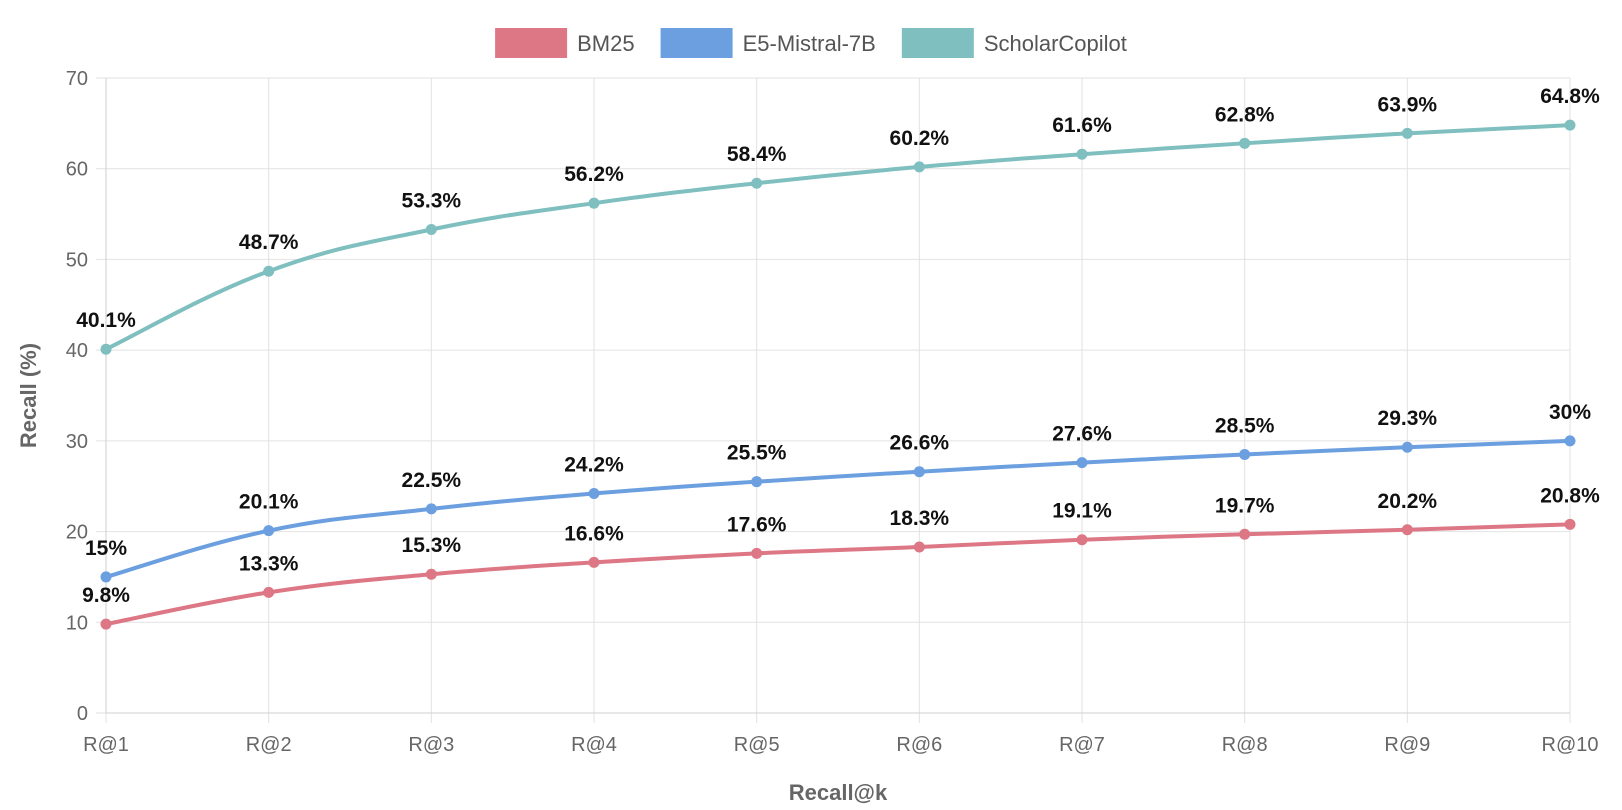  What do you see at coordinates (77, 533) in the screenshot?
I see `y-tick-label: 20` at bounding box center [77, 533].